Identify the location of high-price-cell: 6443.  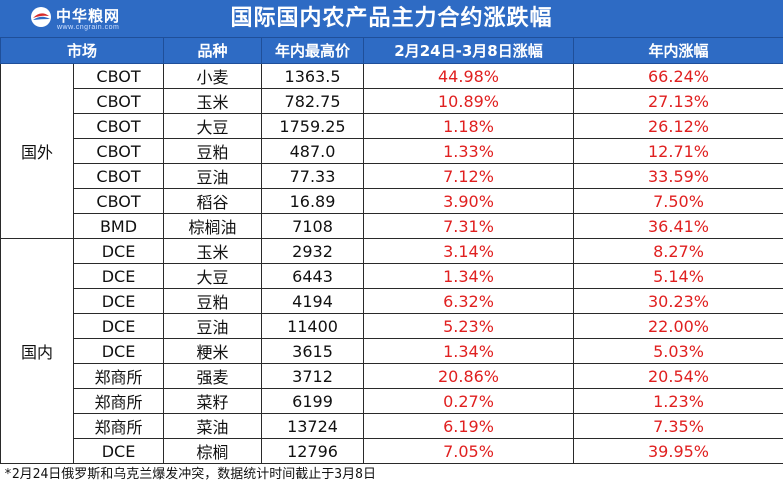
(313, 276).